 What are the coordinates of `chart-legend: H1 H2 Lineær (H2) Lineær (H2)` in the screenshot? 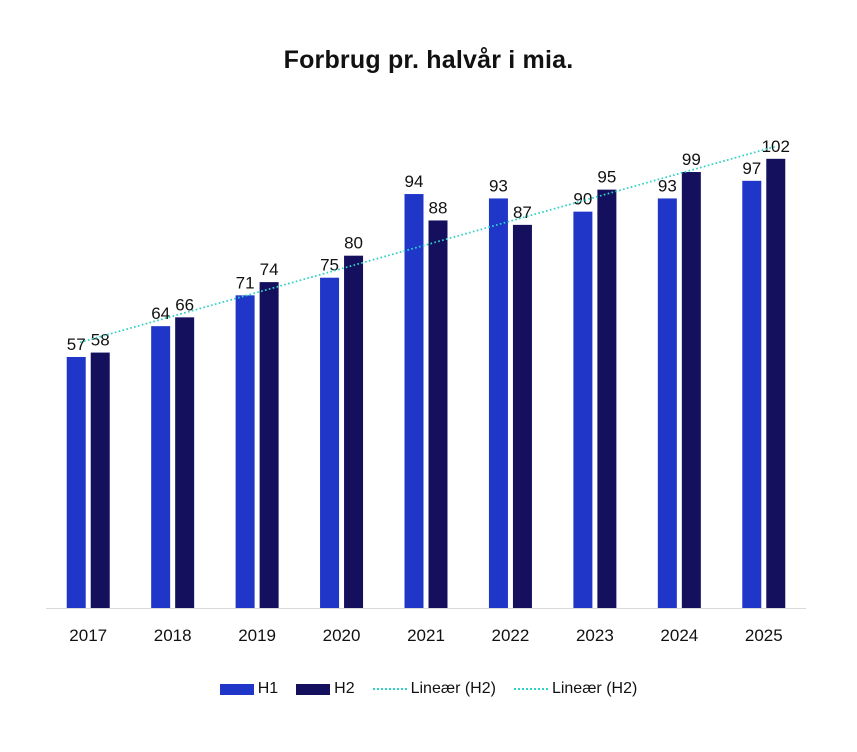 It's located at (428, 689).